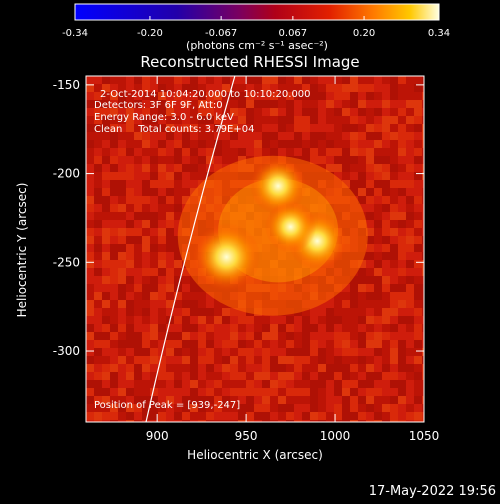 This screenshot has width=500, height=504. I want to click on emission-source, so click(226, 256).